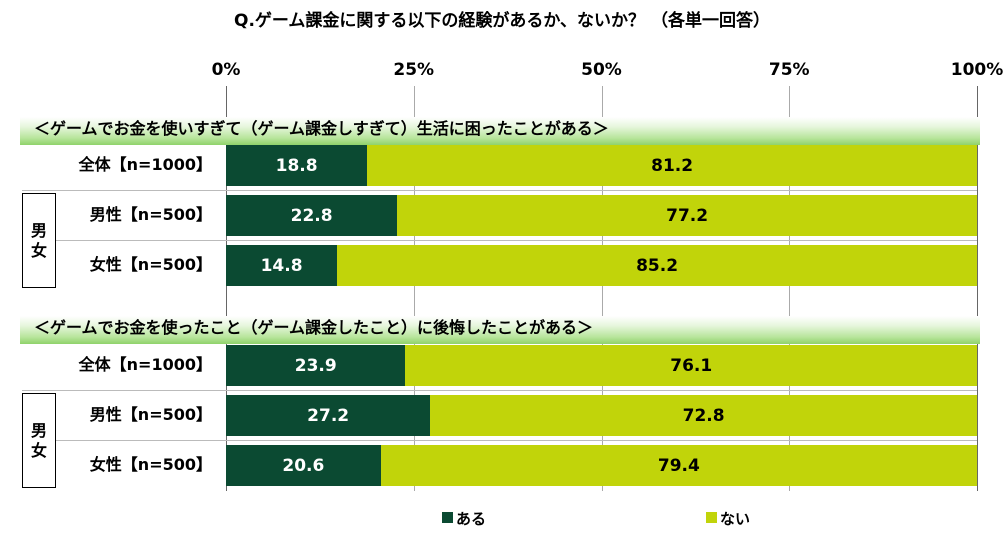  I want to click on data-label-nai: 85.2, so click(657, 266).